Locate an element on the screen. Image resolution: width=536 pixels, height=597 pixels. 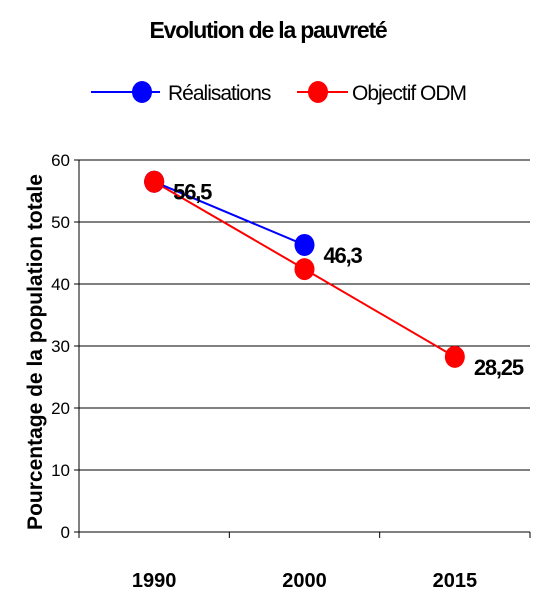
y-tick-label-20: 20 is located at coordinates (60, 408).